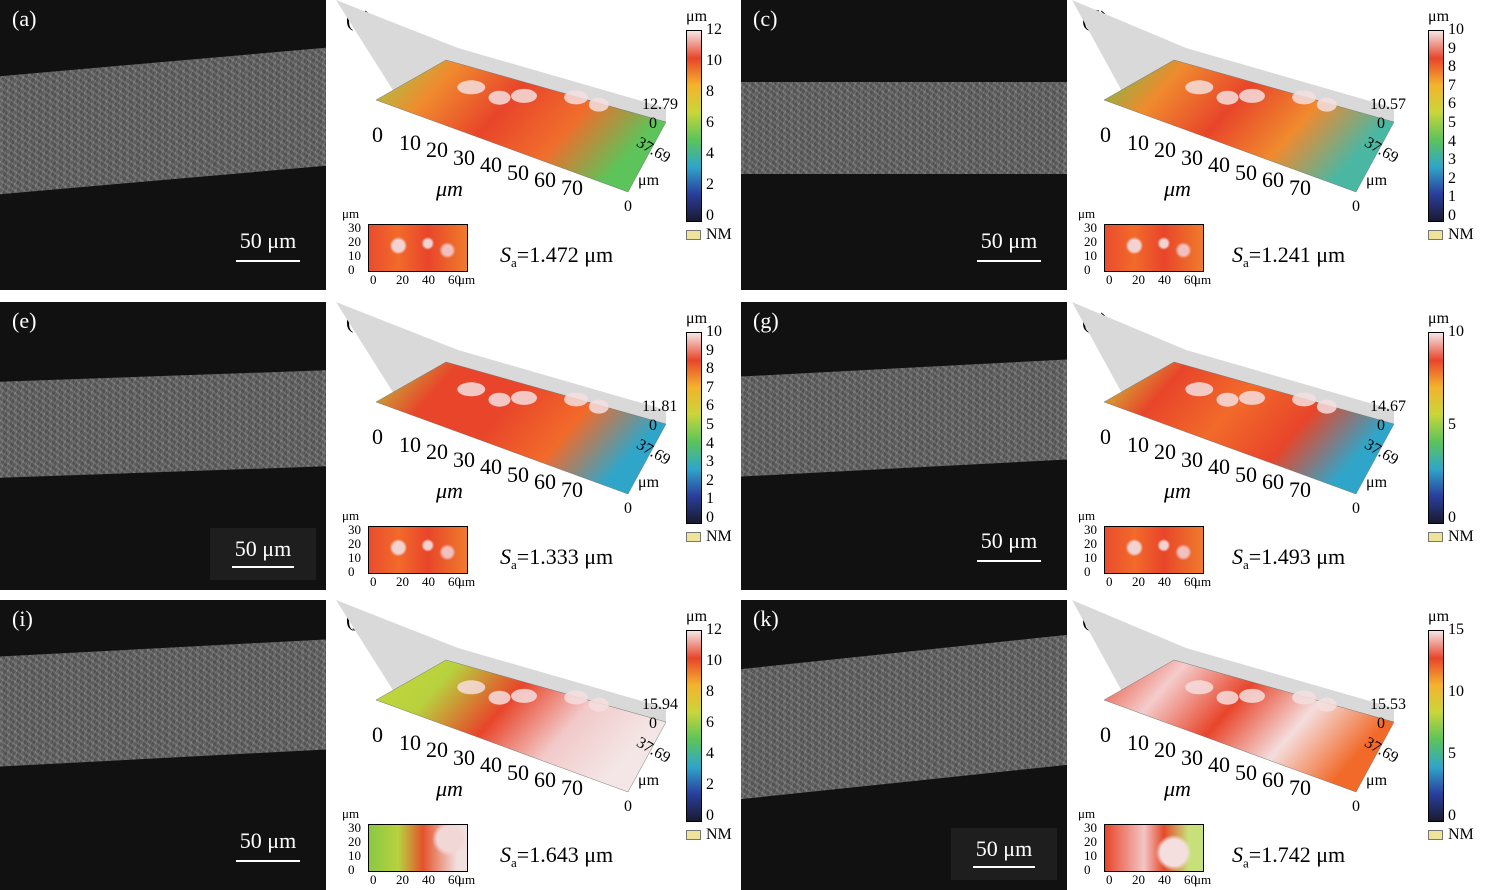  Describe the element at coordinates (766, 618) in the screenshot. I see `panel-label: (k)` at that location.